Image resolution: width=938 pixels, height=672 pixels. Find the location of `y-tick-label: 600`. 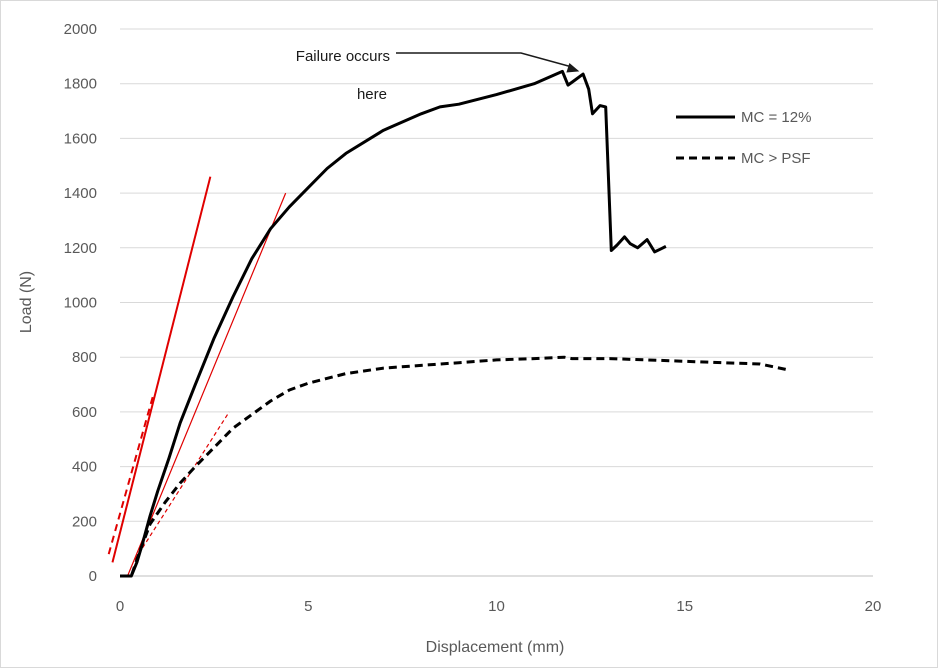

y-tick-label: 600 is located at coordinates (84, 412).